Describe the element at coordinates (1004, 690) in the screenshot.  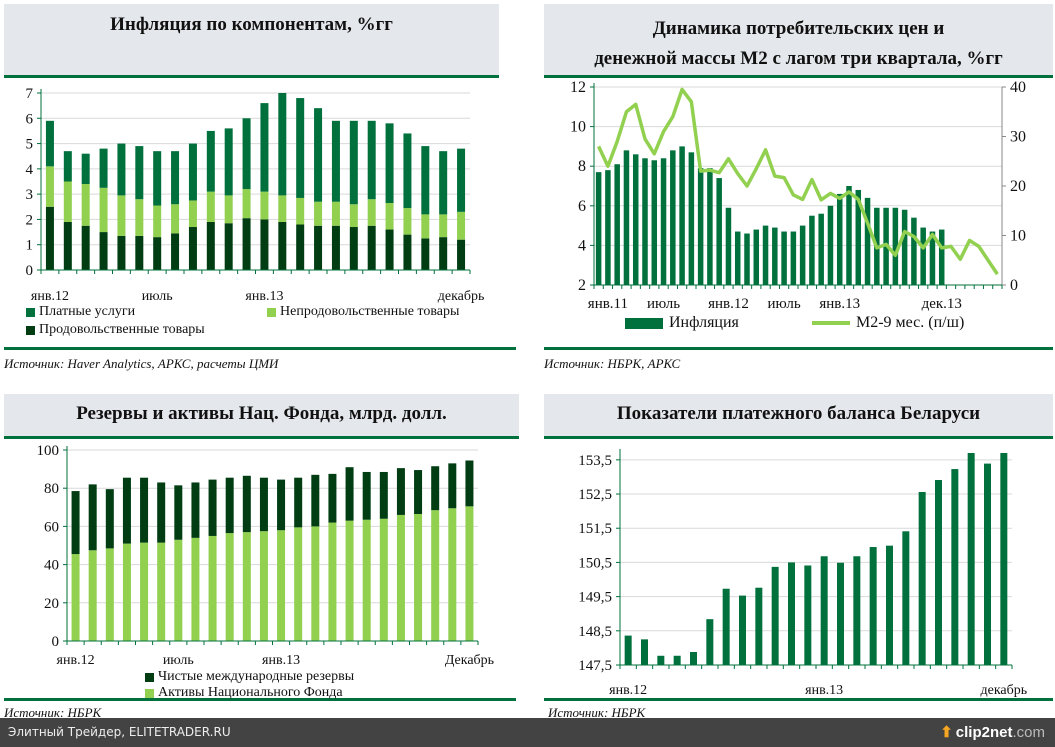
I see `chart4-xtick-label: декабрь` at that location.